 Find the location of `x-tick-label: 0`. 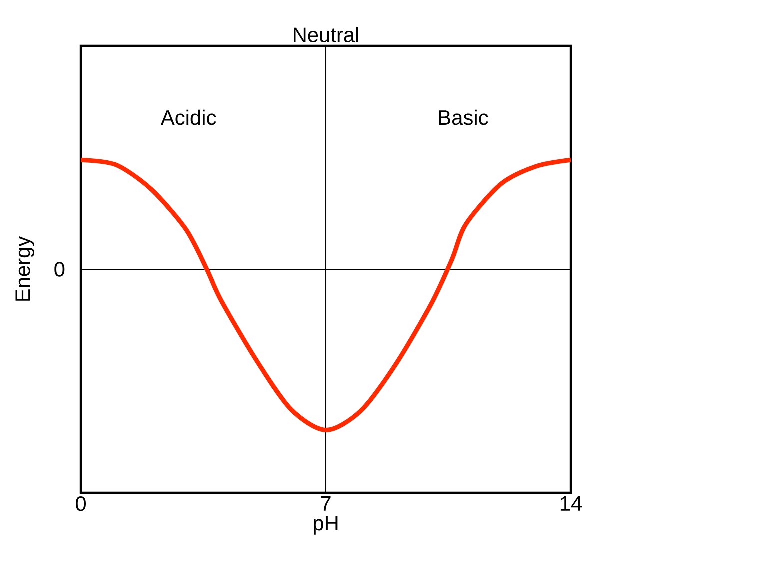

x-tick-label: 0 is located at coordinates (81, 504).